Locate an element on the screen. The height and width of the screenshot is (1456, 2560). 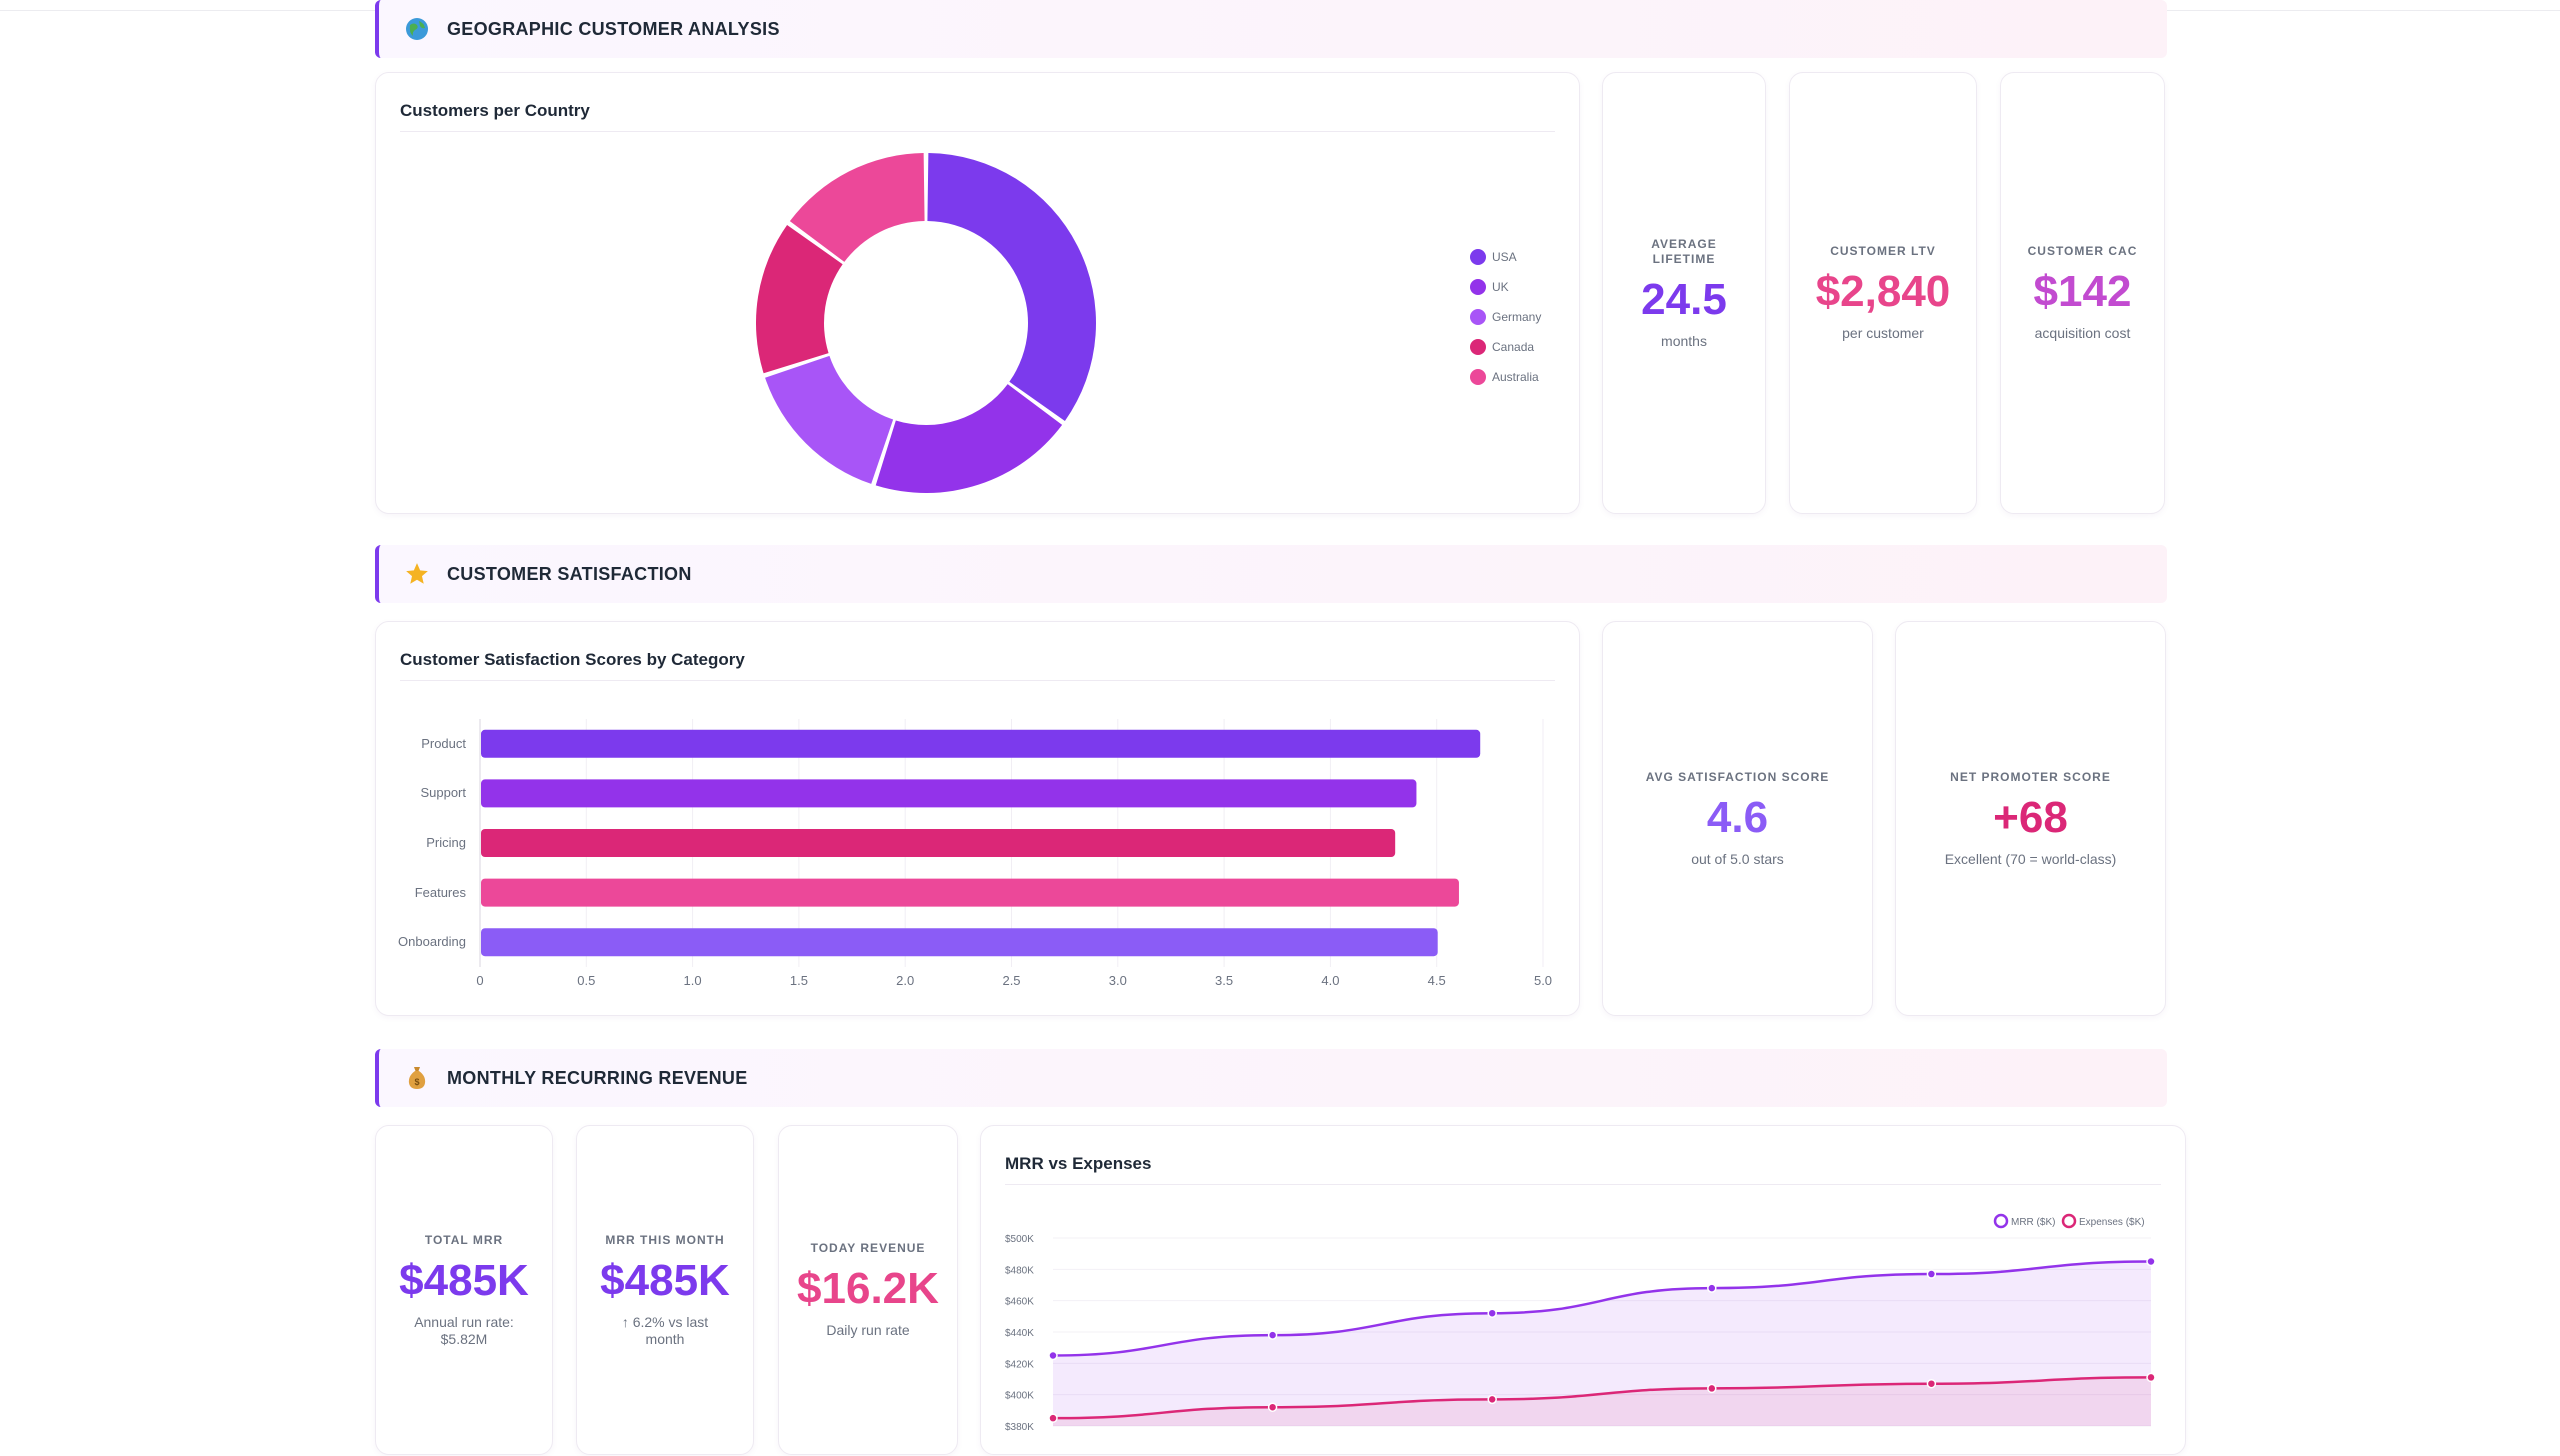
x-tick-label: 4.5 is located at coordinates (1436, 980).